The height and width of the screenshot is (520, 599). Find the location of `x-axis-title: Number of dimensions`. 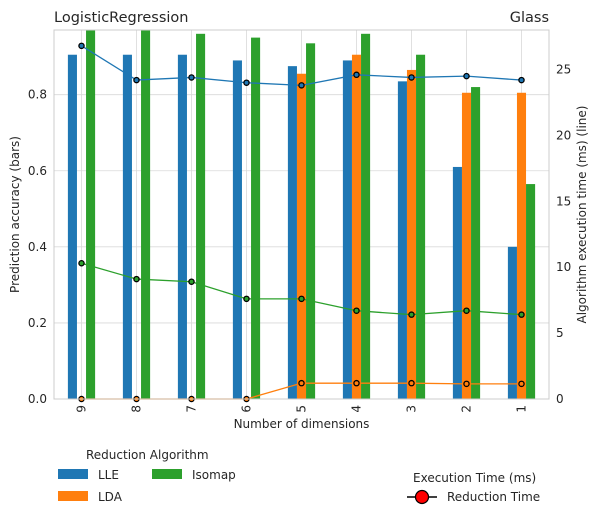

x-axis-title: Number of dimensions is located at coordinates (302, 424).